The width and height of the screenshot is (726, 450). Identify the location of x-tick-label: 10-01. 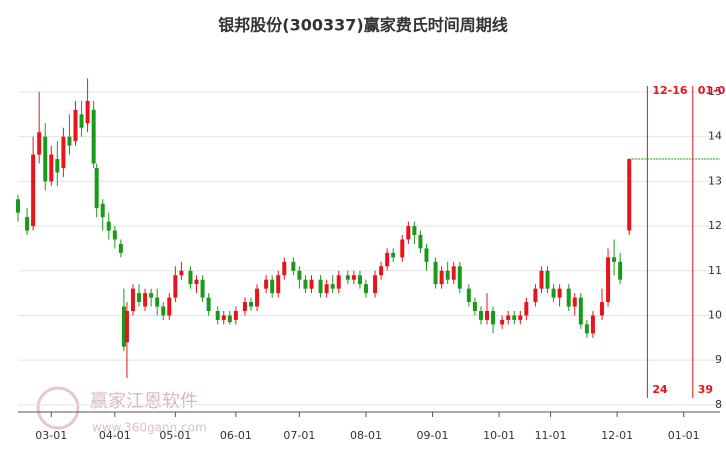
(499, 435).